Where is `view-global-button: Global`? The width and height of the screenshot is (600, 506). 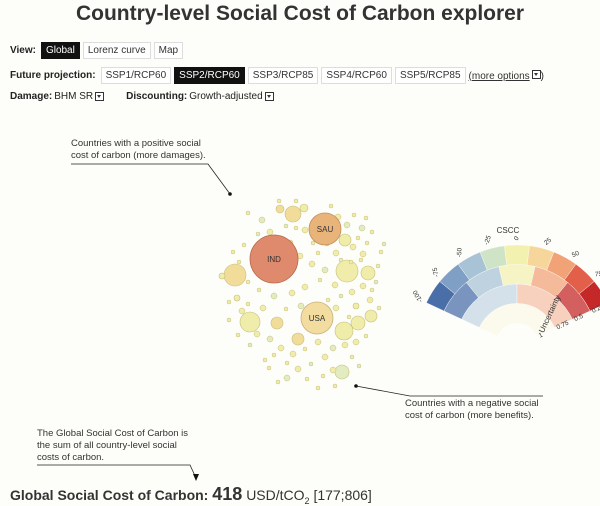 view-global-button: Global is located at coordinates (60, 50).